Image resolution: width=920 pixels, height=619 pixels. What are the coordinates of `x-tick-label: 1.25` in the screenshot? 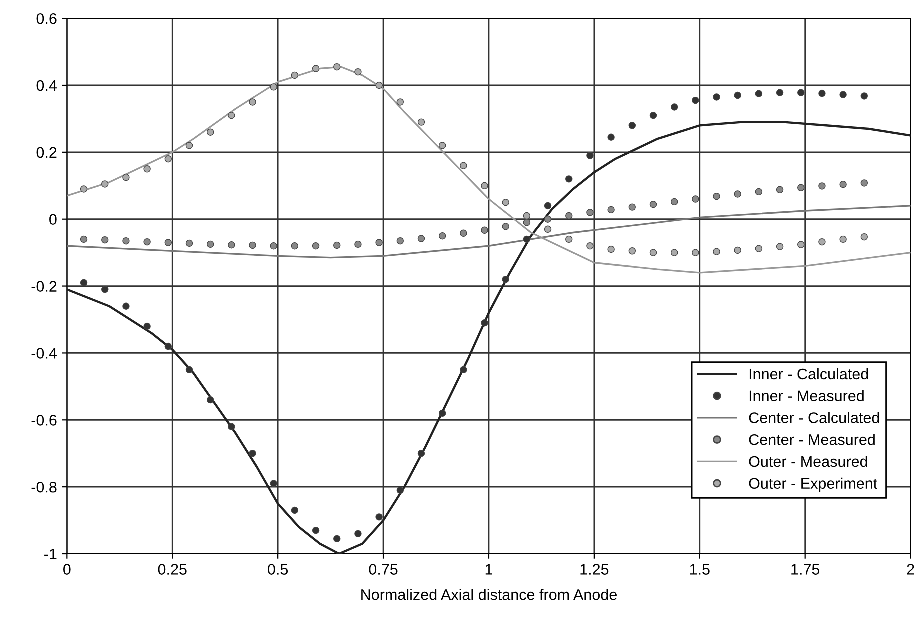 It's located at (594, 569).